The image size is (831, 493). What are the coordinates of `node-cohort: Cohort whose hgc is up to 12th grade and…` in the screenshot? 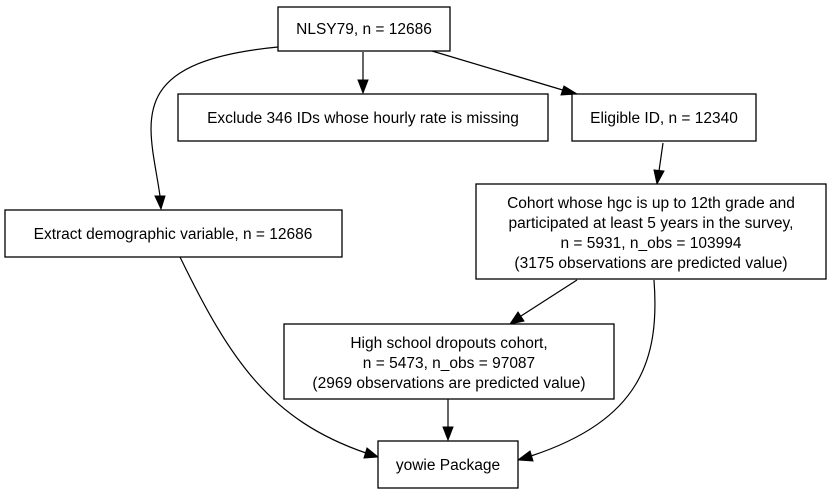 It's located at (651, 231).